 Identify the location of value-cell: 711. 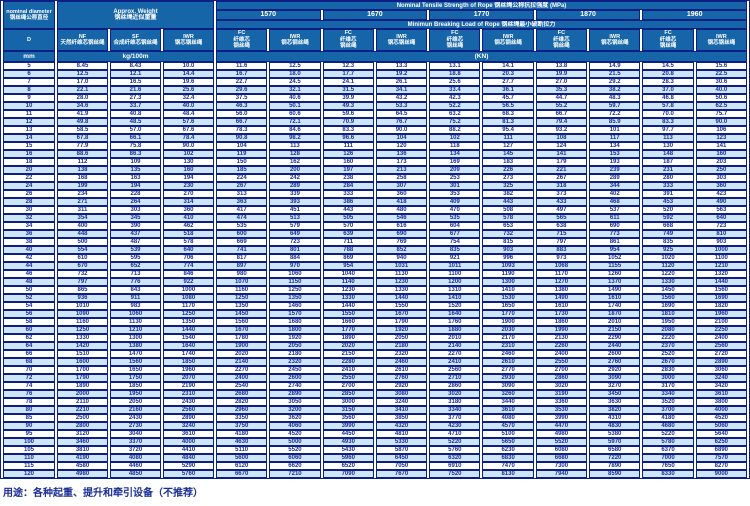
(348, 242).